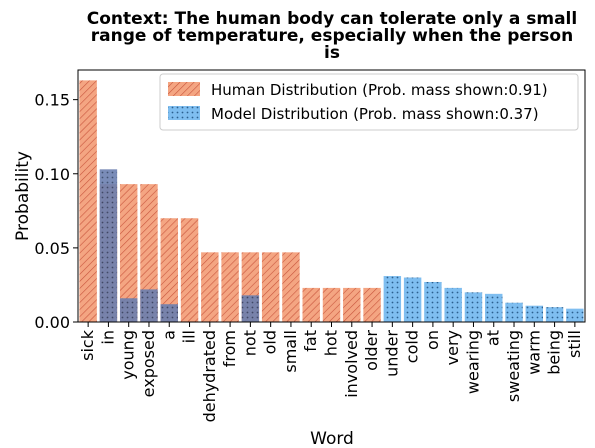  Describe the element at coordinates (52, 174) in the screenshot. I see `y-tick-label: 0.10` at that location.